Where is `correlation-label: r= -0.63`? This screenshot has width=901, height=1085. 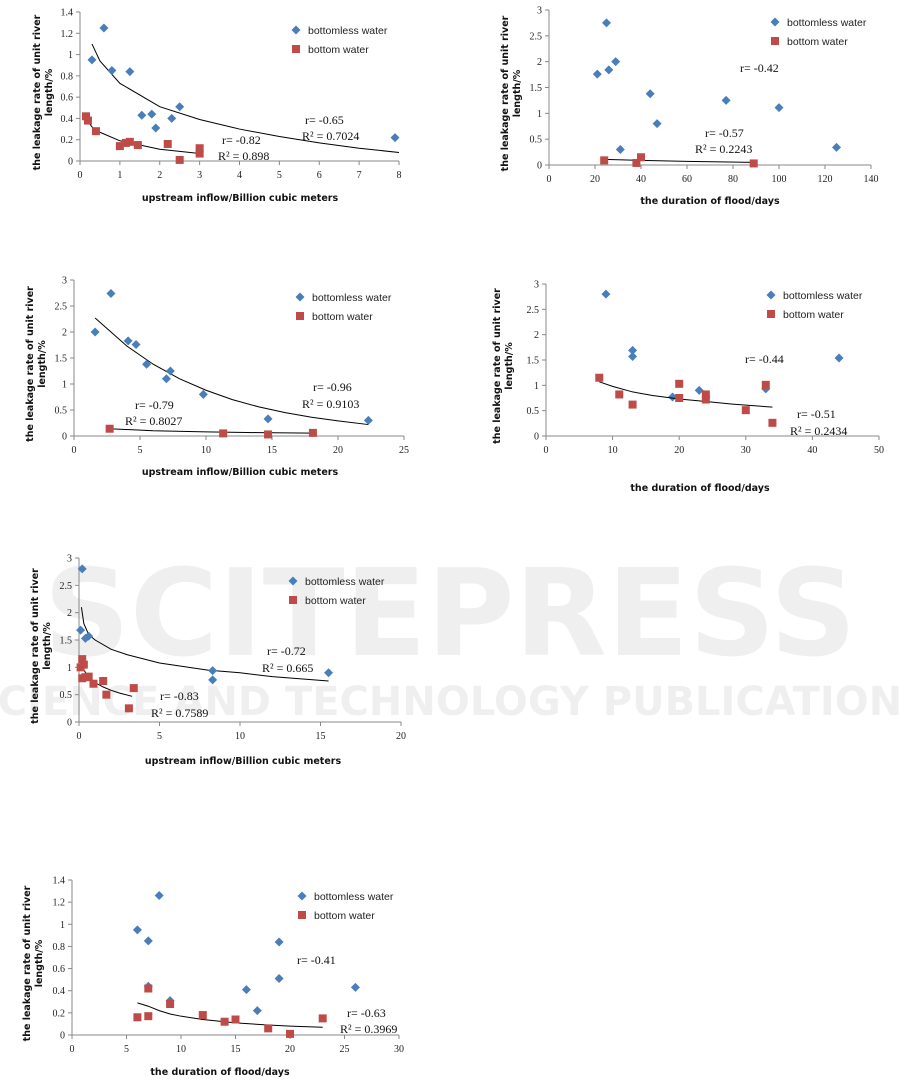
correlation-label: r= -0.63 is located at coordinates (366, 1013).